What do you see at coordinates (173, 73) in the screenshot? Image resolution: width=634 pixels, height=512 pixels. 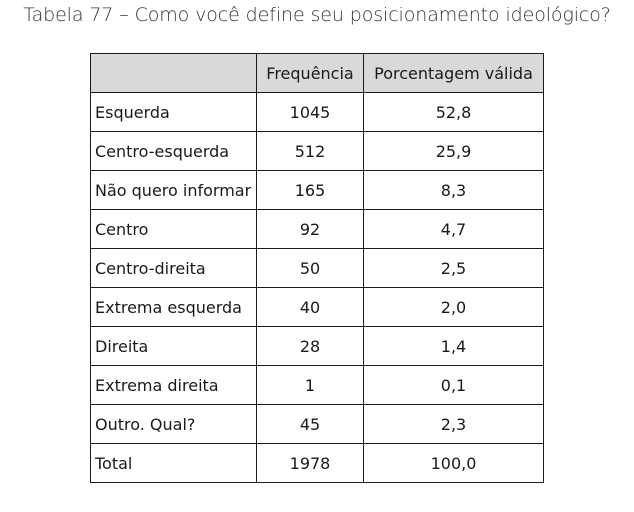 I see `header-category` at bounding box center [173, 73].